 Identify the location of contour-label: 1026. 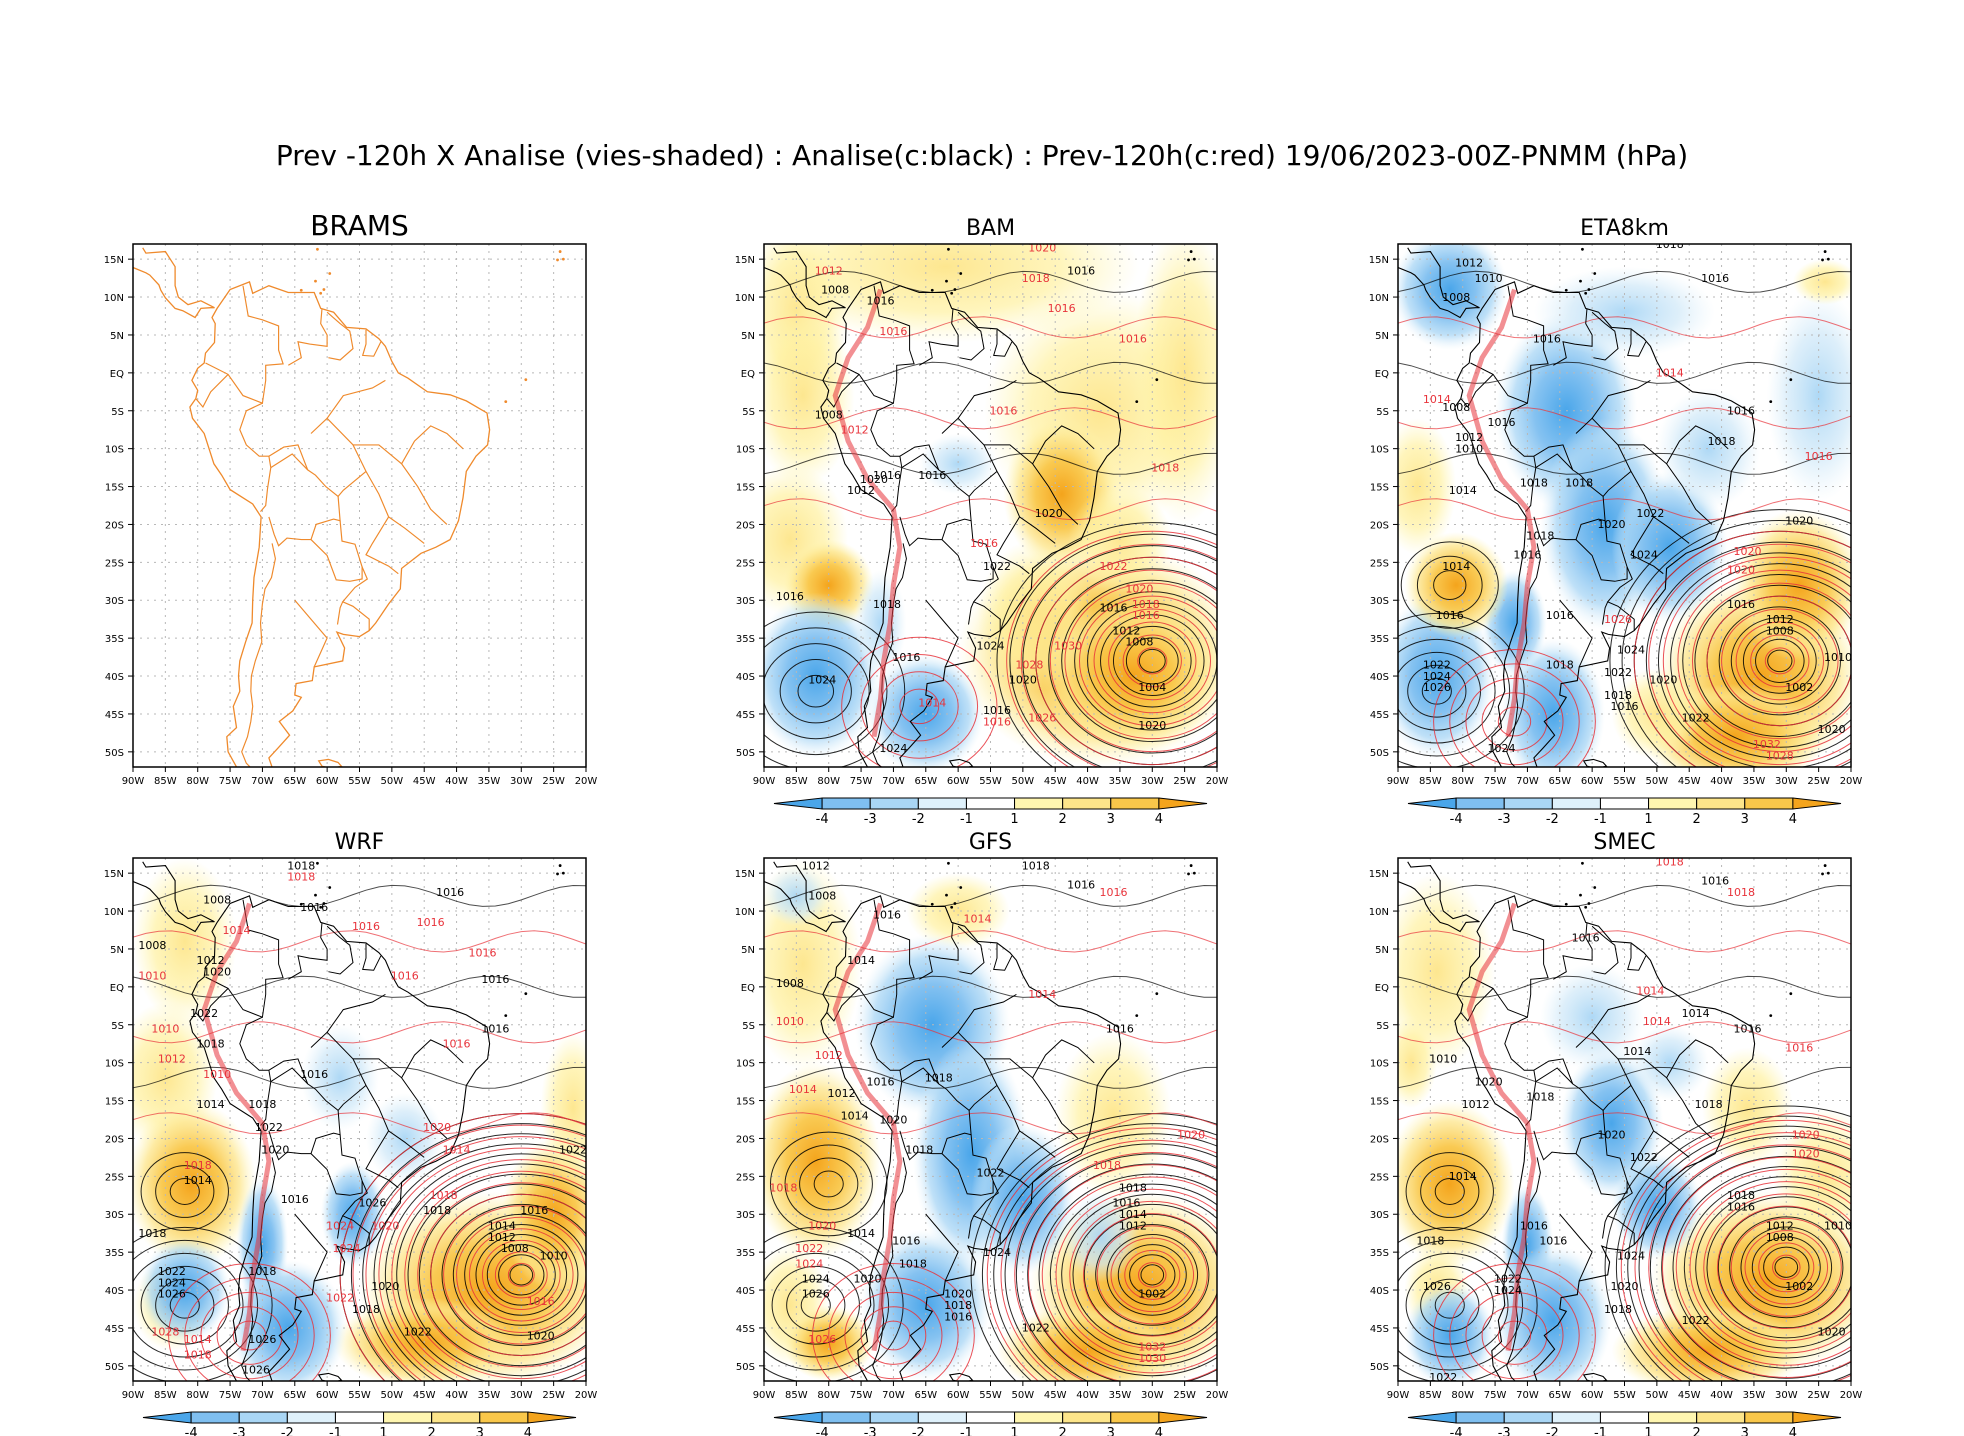
(262, 1339).